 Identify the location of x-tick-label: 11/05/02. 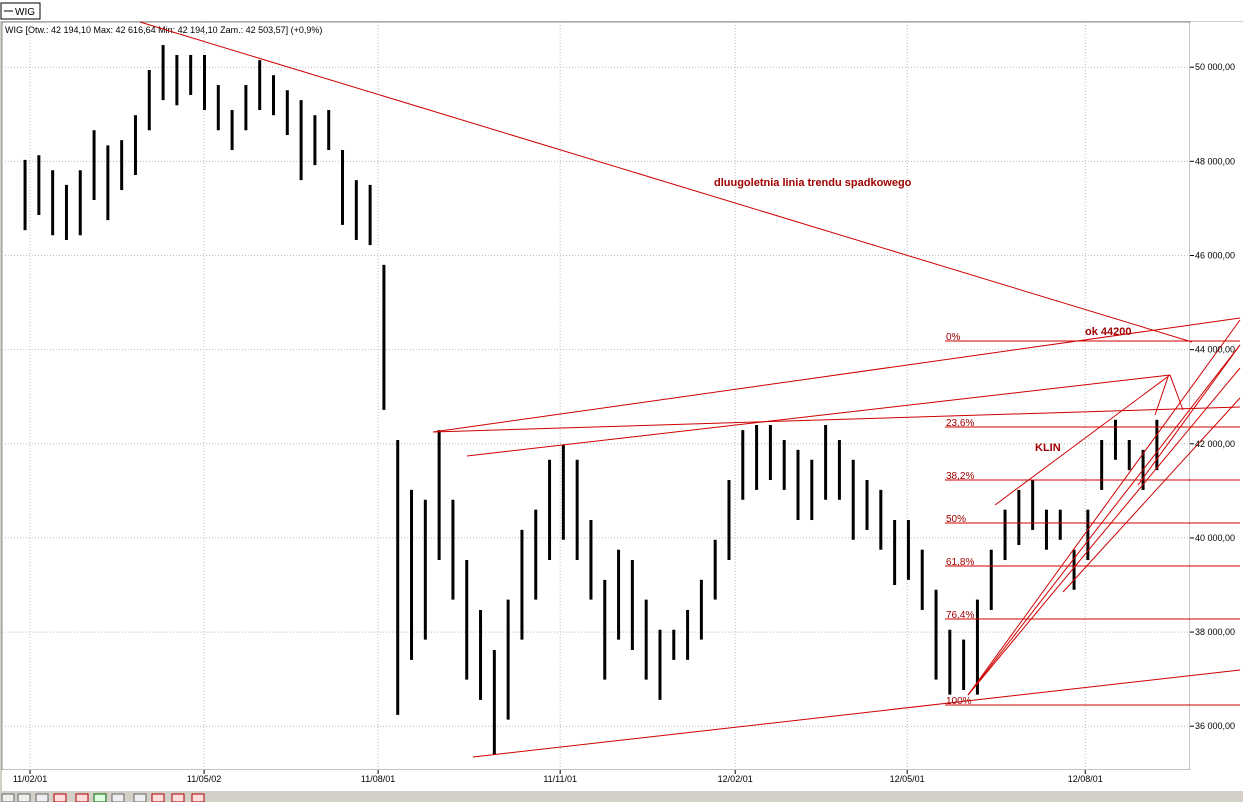
(204, 779).